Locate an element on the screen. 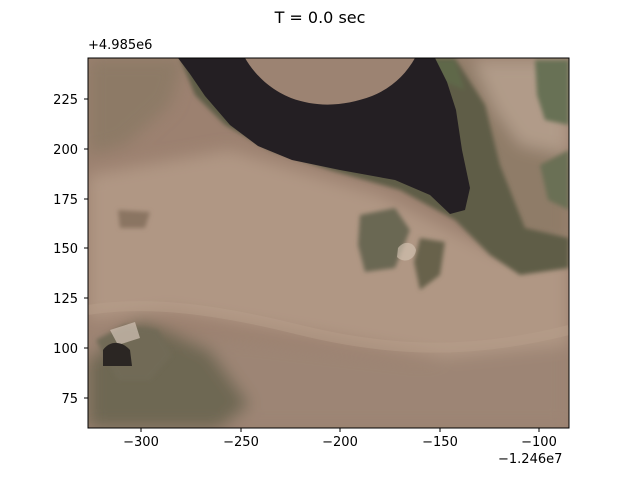 This screenshot has height=480, width=640. x-axis: −300 −250 −200 −150 −100 is located at coordinates (340, 439).